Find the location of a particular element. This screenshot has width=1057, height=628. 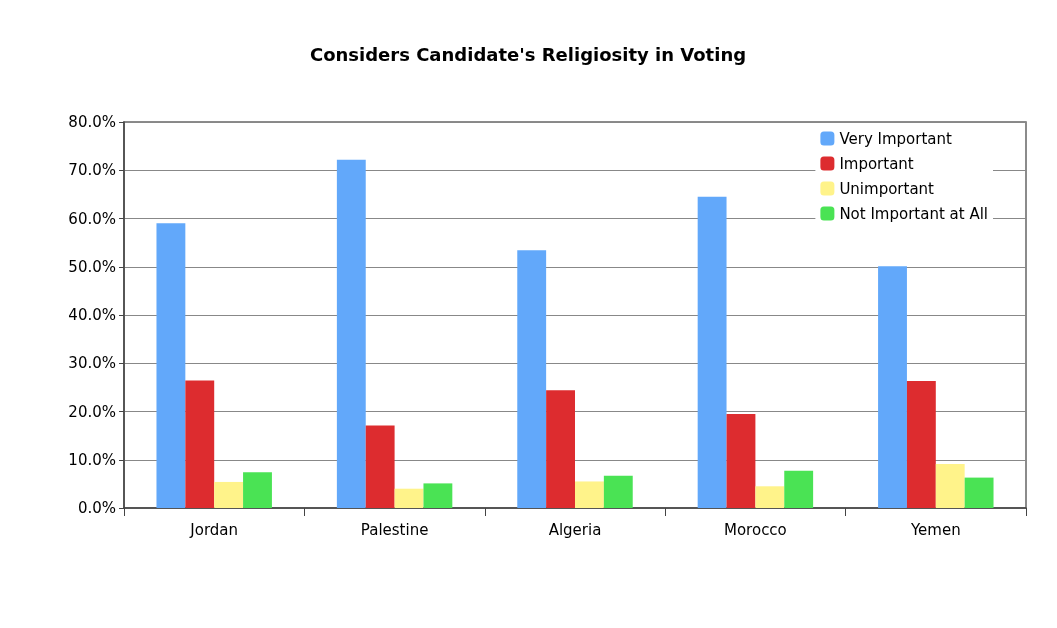

y-tick-label: 50.0% is located at coordinates (92, 266).